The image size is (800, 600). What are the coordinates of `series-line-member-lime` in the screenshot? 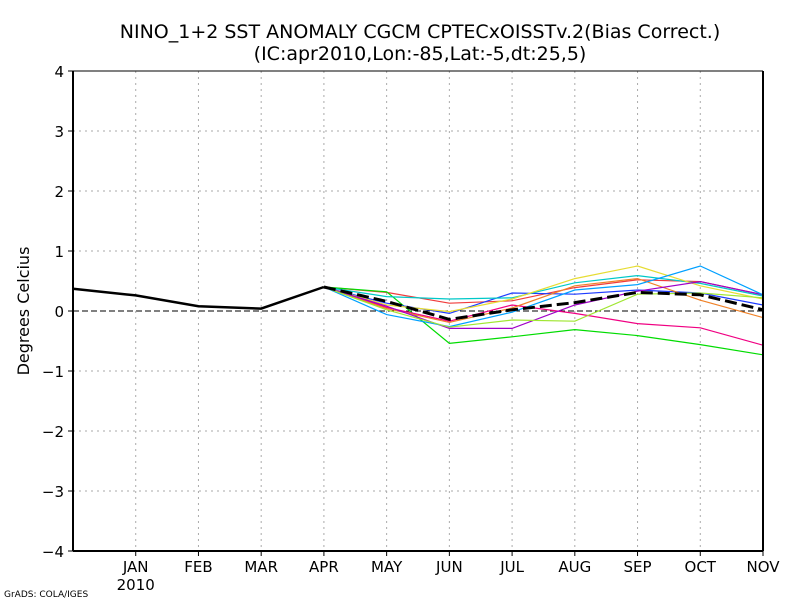 It's located at (543, 307).